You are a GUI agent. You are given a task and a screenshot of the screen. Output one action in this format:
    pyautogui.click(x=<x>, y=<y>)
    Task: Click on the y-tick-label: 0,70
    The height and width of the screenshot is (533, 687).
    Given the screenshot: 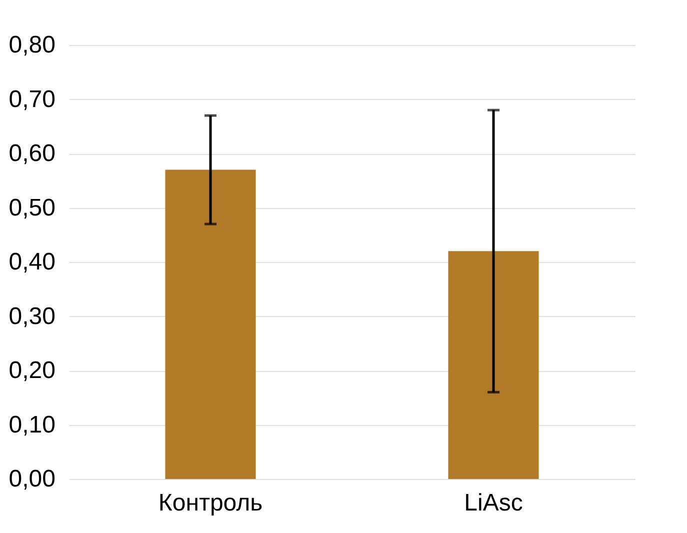 What is the action you would take?
    pyautogui.click(x=32, y=99)
    